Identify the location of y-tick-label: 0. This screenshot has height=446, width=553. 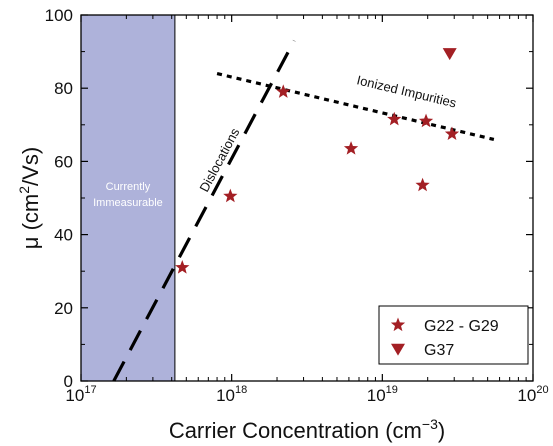
(68, 381).